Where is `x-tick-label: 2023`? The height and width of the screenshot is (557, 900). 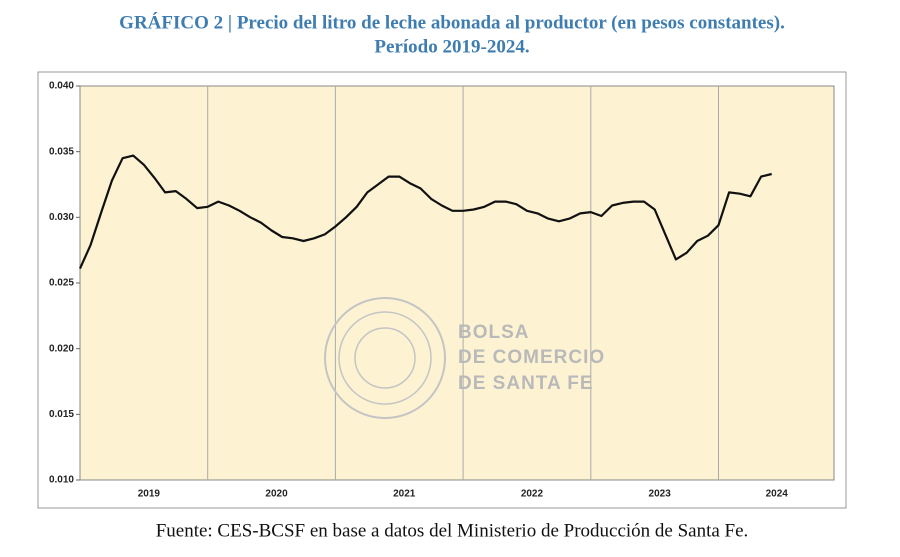 x-tick-label: 2023 is located at coordinates (660, 494).